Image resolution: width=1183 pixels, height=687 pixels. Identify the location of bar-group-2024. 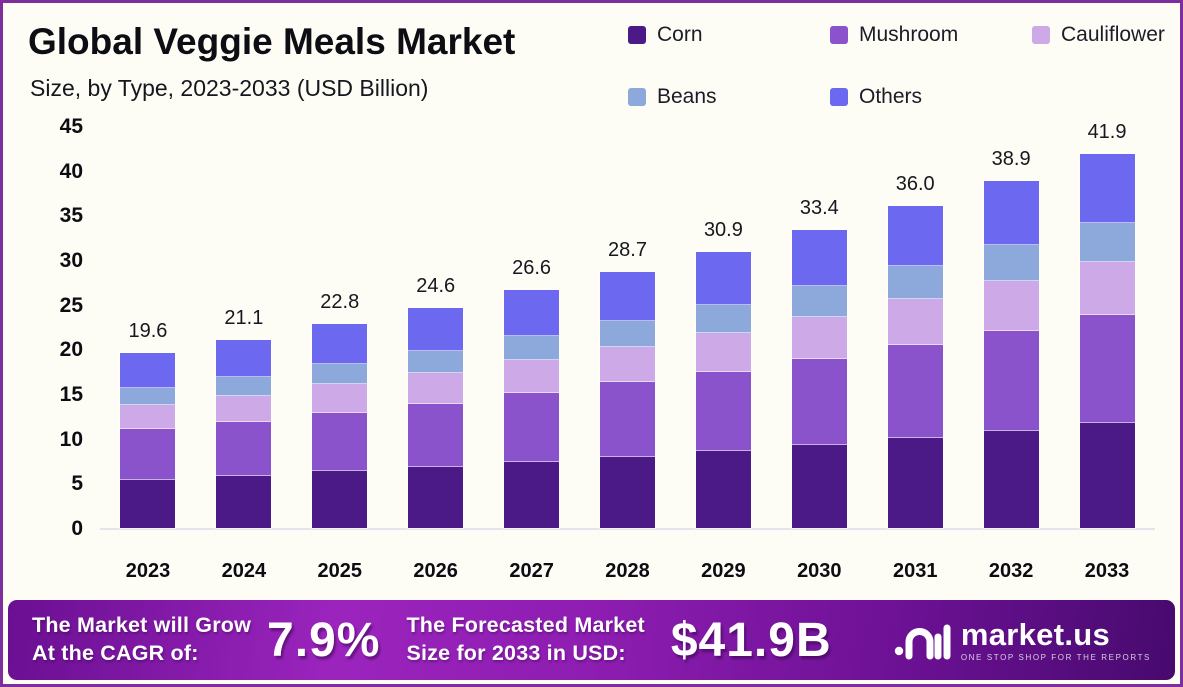
(244, 433).